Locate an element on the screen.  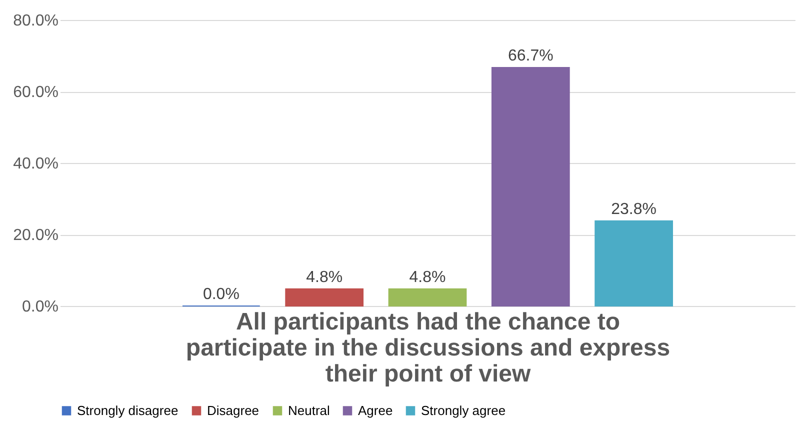
legend-label: Strongly disagree is located at coordinates (127, 410).